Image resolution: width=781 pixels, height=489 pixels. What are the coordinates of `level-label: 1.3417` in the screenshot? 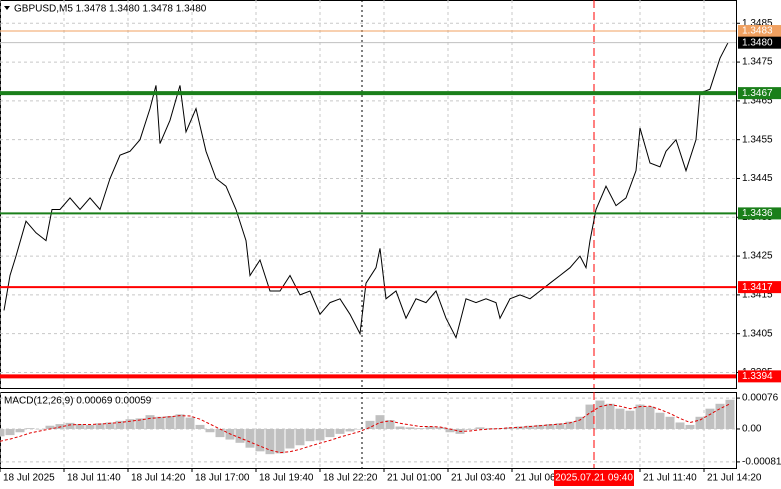 It's located at (757, 287).